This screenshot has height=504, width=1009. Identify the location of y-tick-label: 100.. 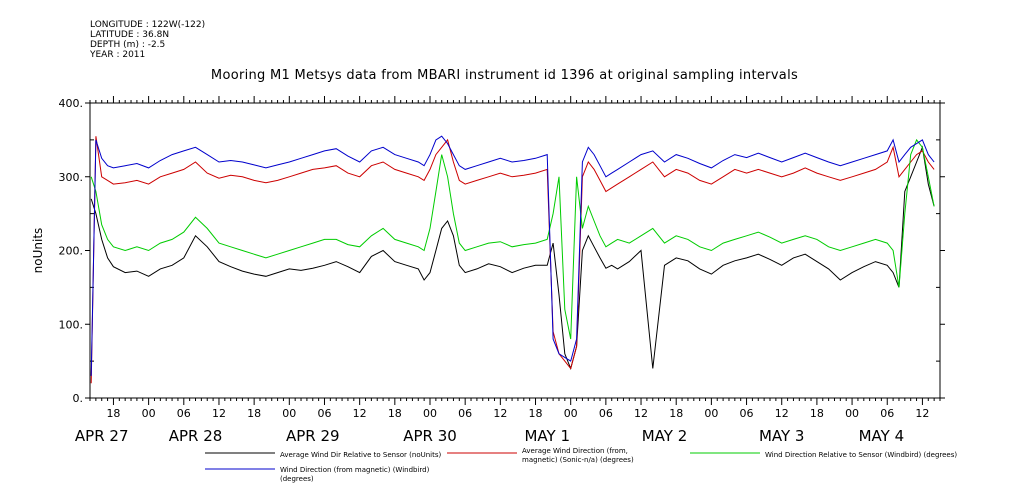
(71, 324).